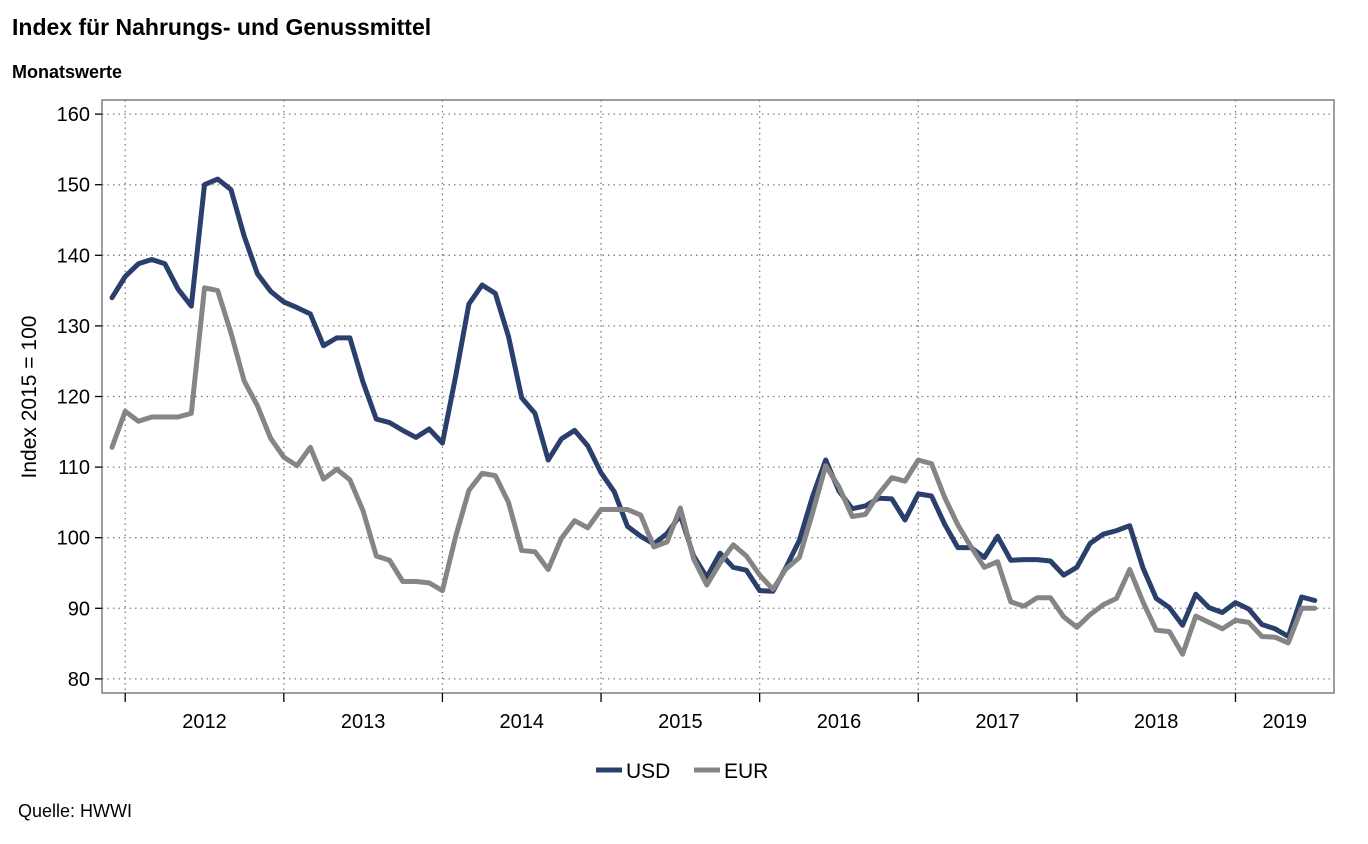 The height and width of the screenshot is (844, 1368). What do you see at coordinates (1284, 722) in the screenshot?
I see `x-tick-label-2019: 2019` at bounding box center [1284, 722].